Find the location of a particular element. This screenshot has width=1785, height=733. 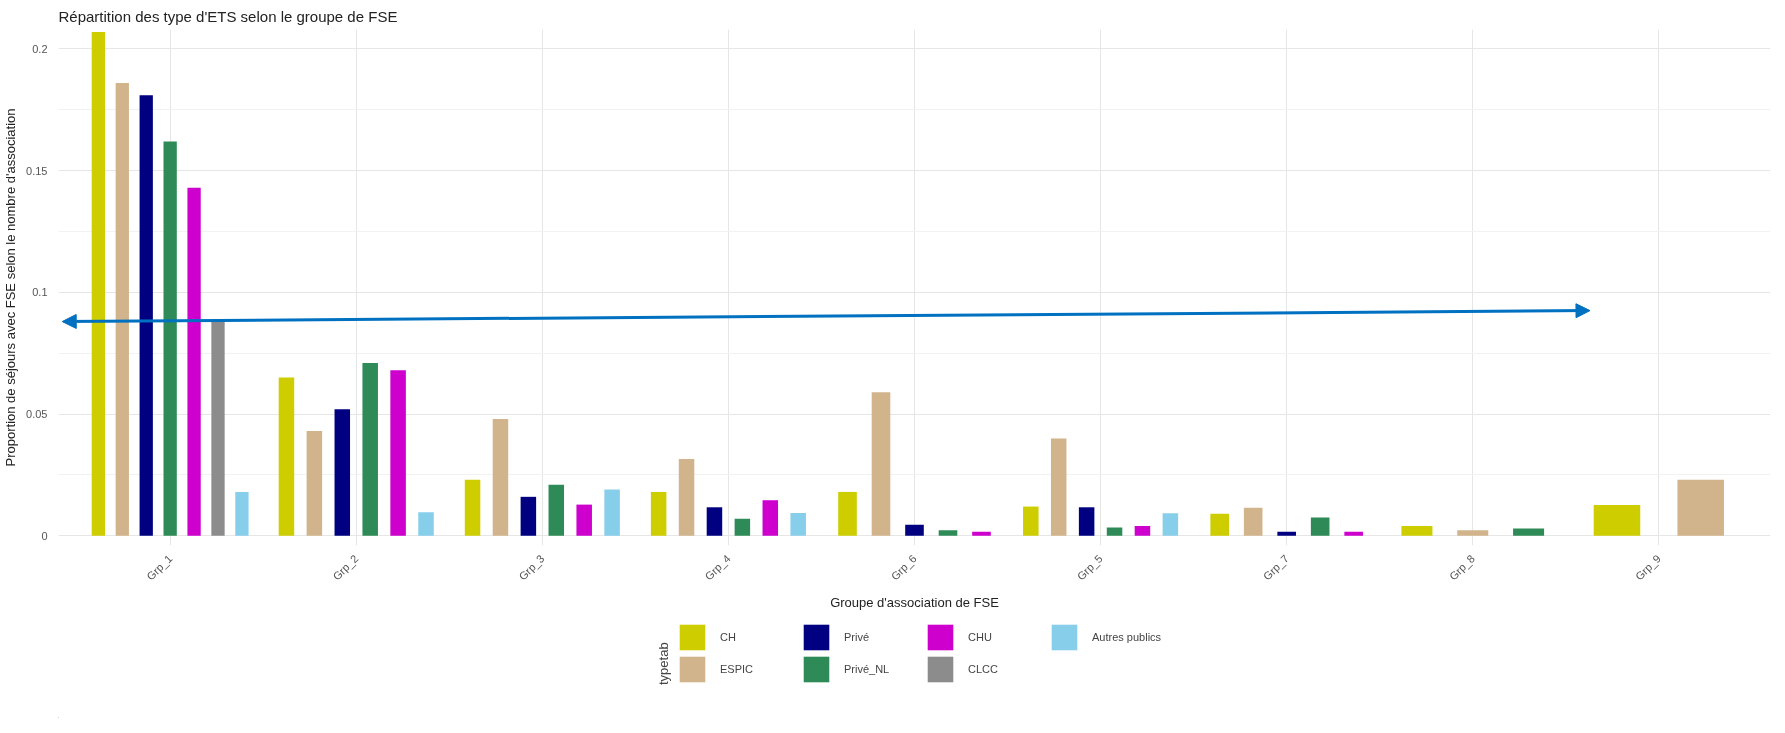

legend-label: Privé_NL is located at coordinates (867, 669).